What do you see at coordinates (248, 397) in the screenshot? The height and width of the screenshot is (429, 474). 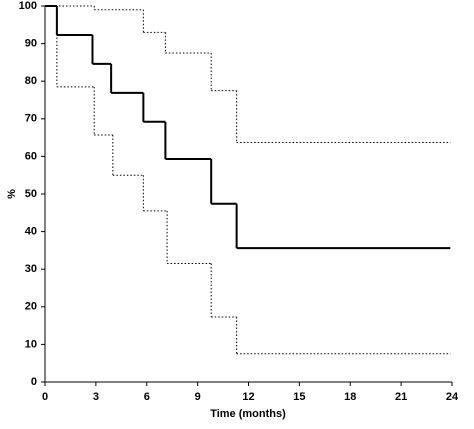 I see `x-tick-label: 12` at bounding box center [248, 397].